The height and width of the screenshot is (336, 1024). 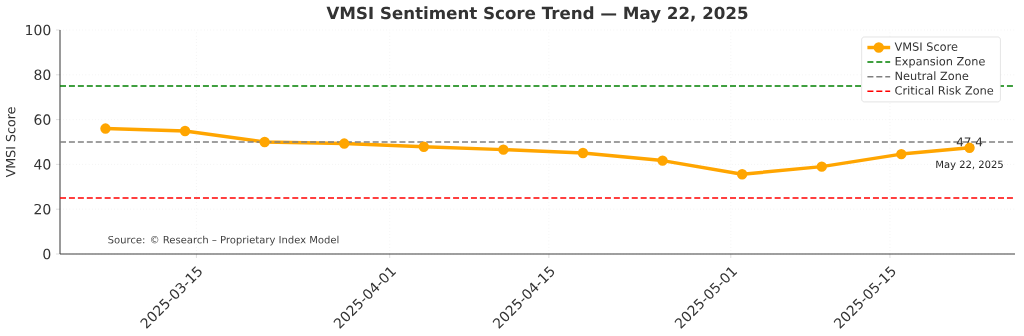 I want to click on legend-label: Critical Risk Zone, so click(x=944, y=90).